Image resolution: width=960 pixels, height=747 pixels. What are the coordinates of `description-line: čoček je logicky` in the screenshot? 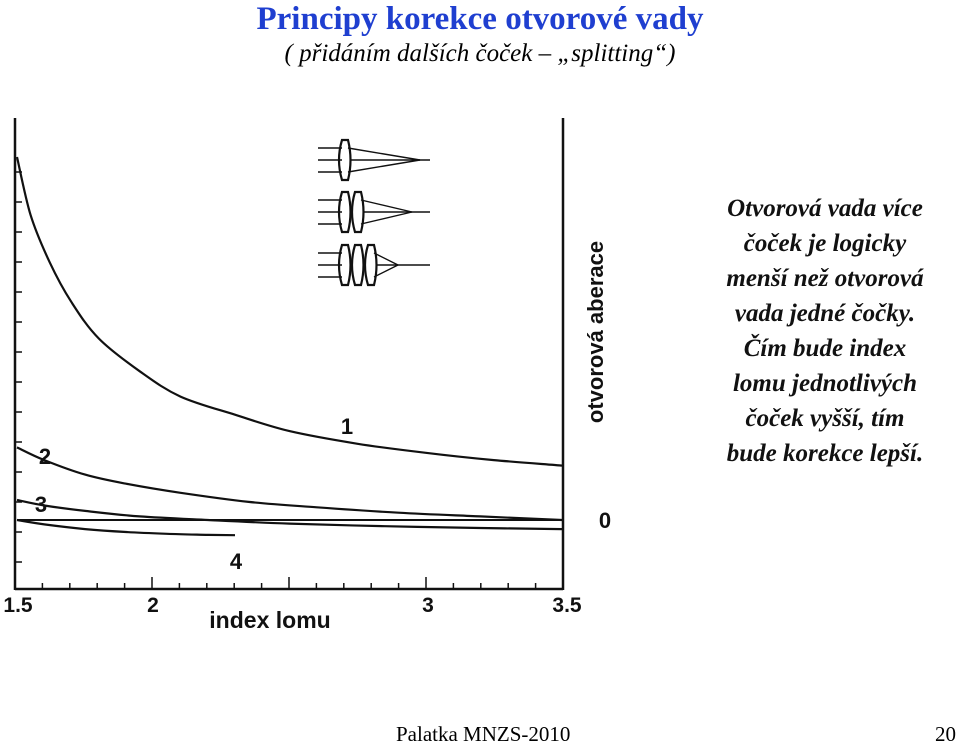 It's located at (825, 243).